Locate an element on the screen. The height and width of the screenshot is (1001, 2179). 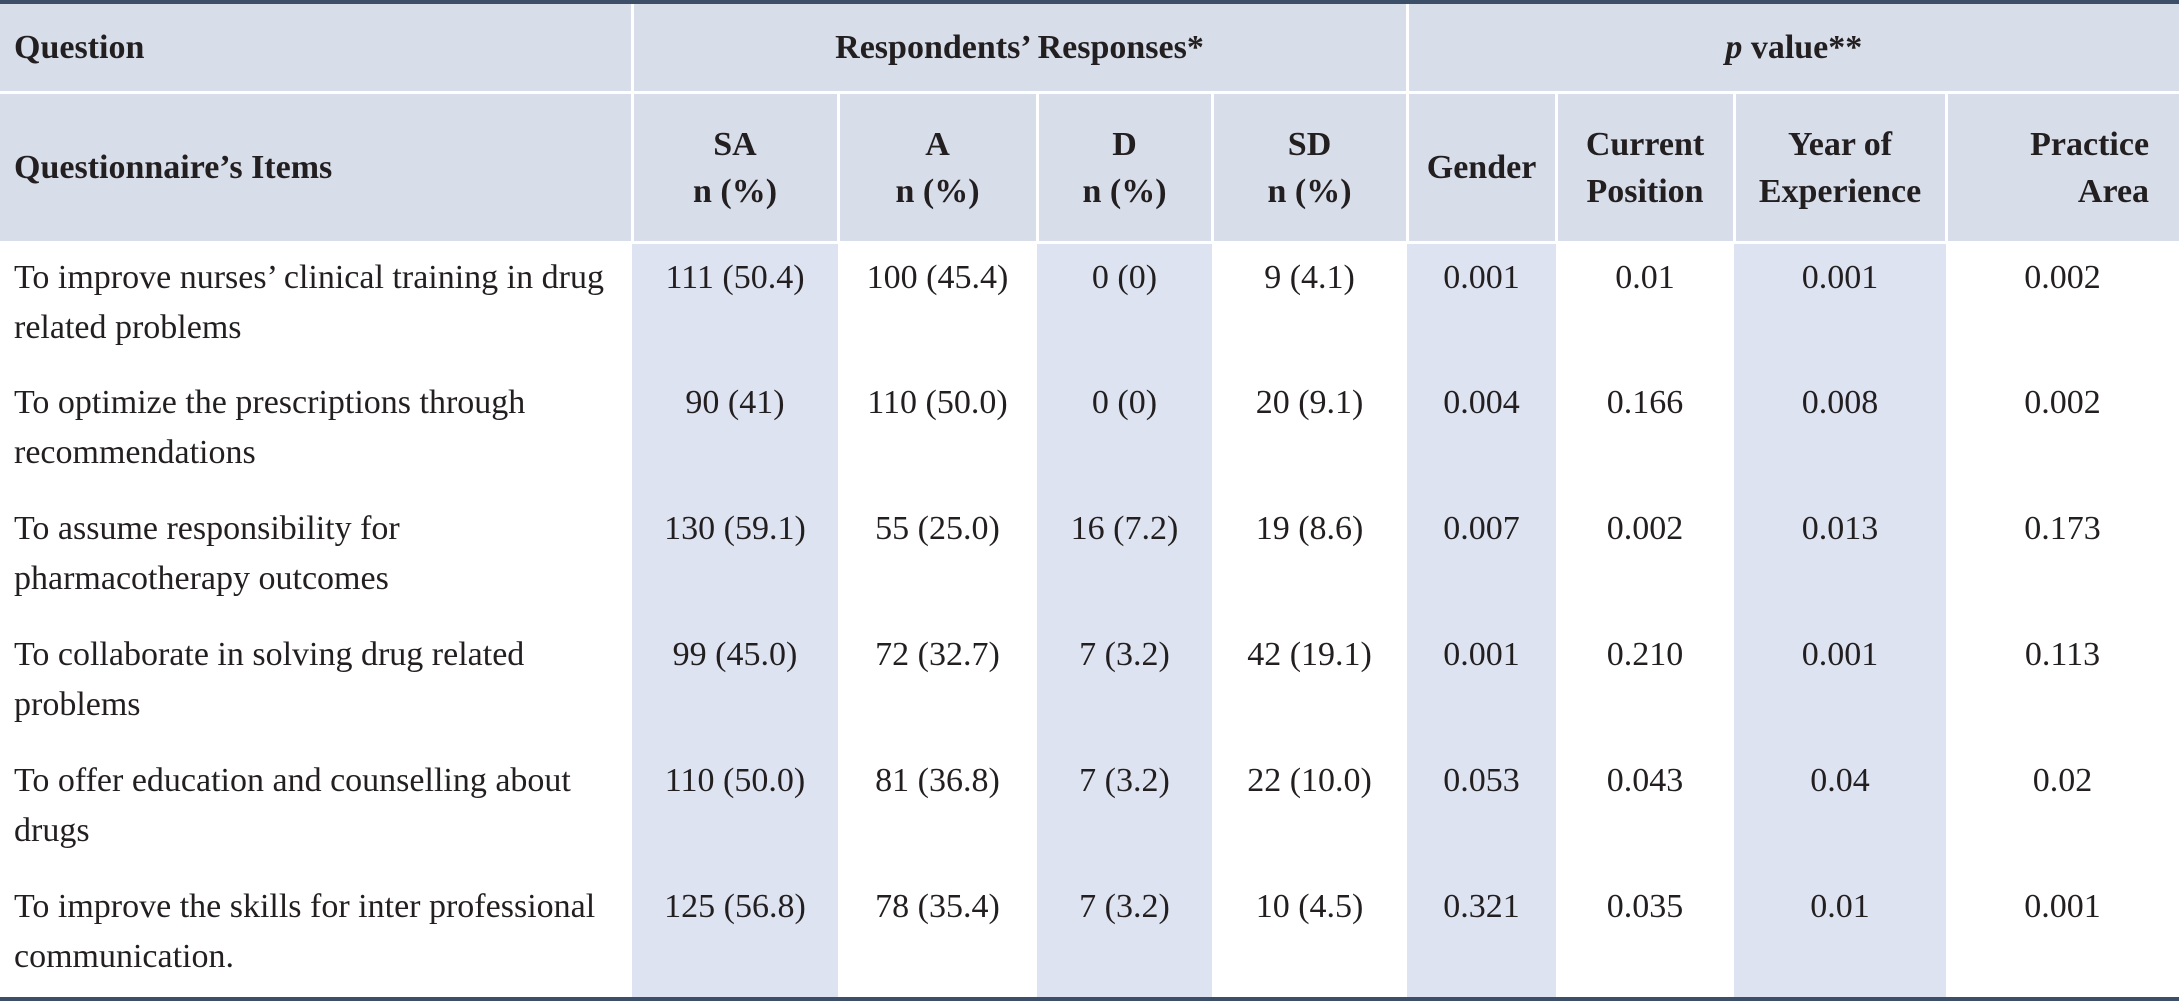
cell-experience: 0.04 is located at coordinates (1840, 809).